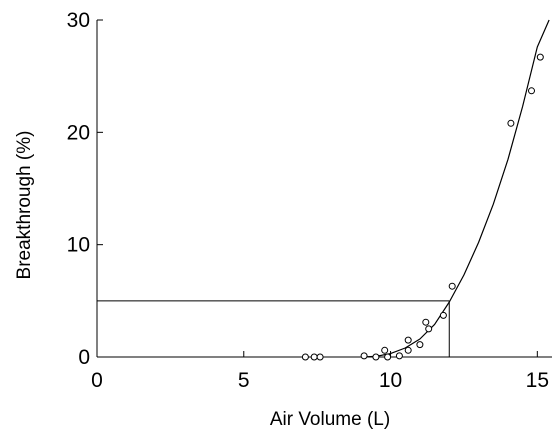 The height and width of the screenshot is (435, 553). What do you see at coordinates (330, 419) in the screenshot?
I see `x-axis-label: Air Volume (L)` at bounding box center [330, 419].